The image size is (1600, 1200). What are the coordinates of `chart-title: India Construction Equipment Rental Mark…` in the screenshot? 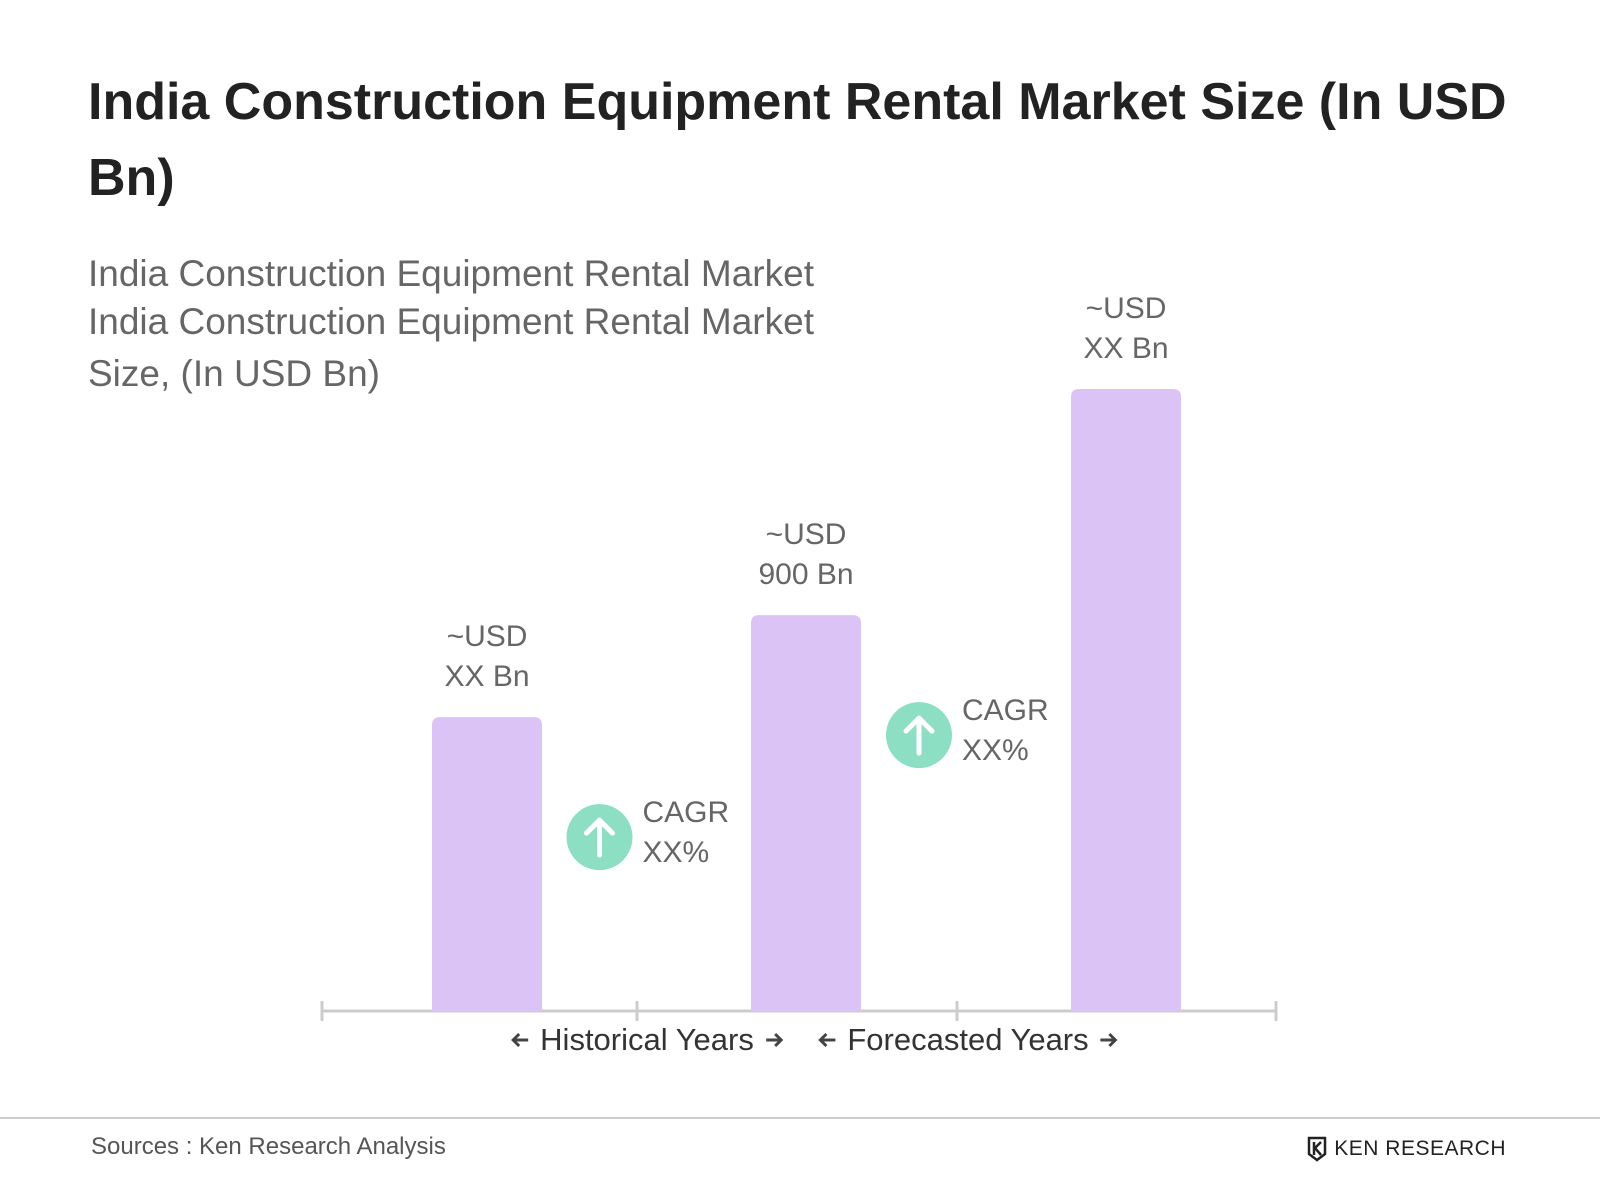 It's located at (797, 140).